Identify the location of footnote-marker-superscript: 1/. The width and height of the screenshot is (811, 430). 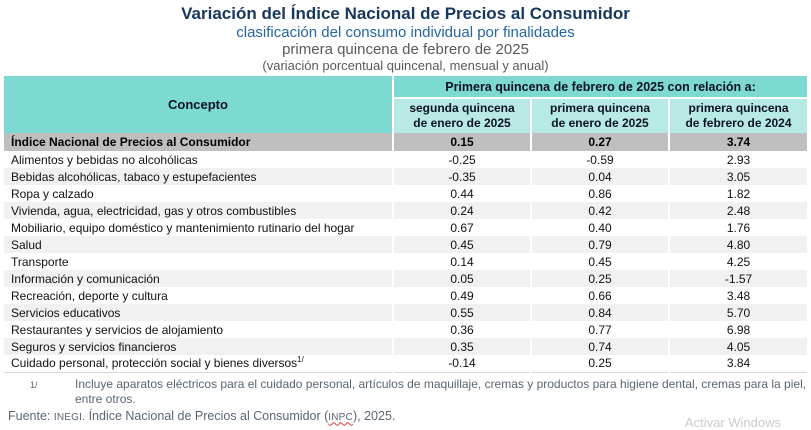
(300, 360).